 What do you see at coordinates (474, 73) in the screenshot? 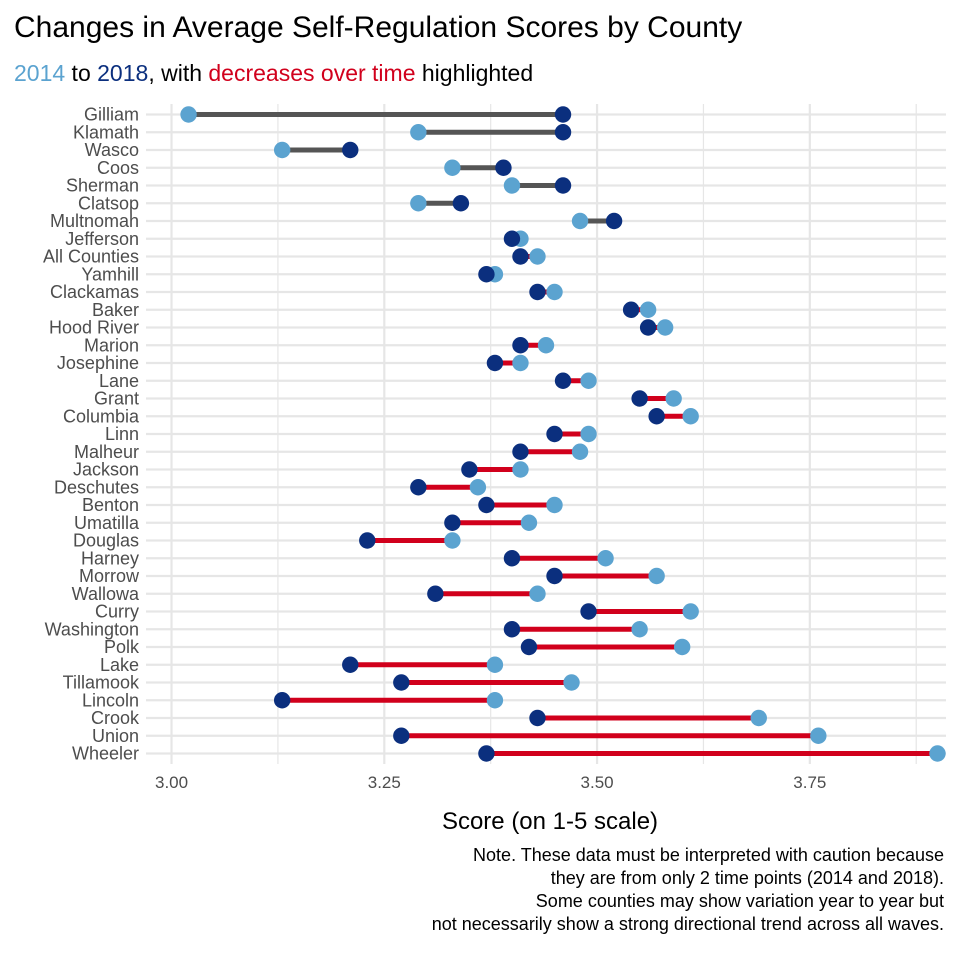
I see `subtitle-highlighted: highlighted` at bounding box center [474, 73].